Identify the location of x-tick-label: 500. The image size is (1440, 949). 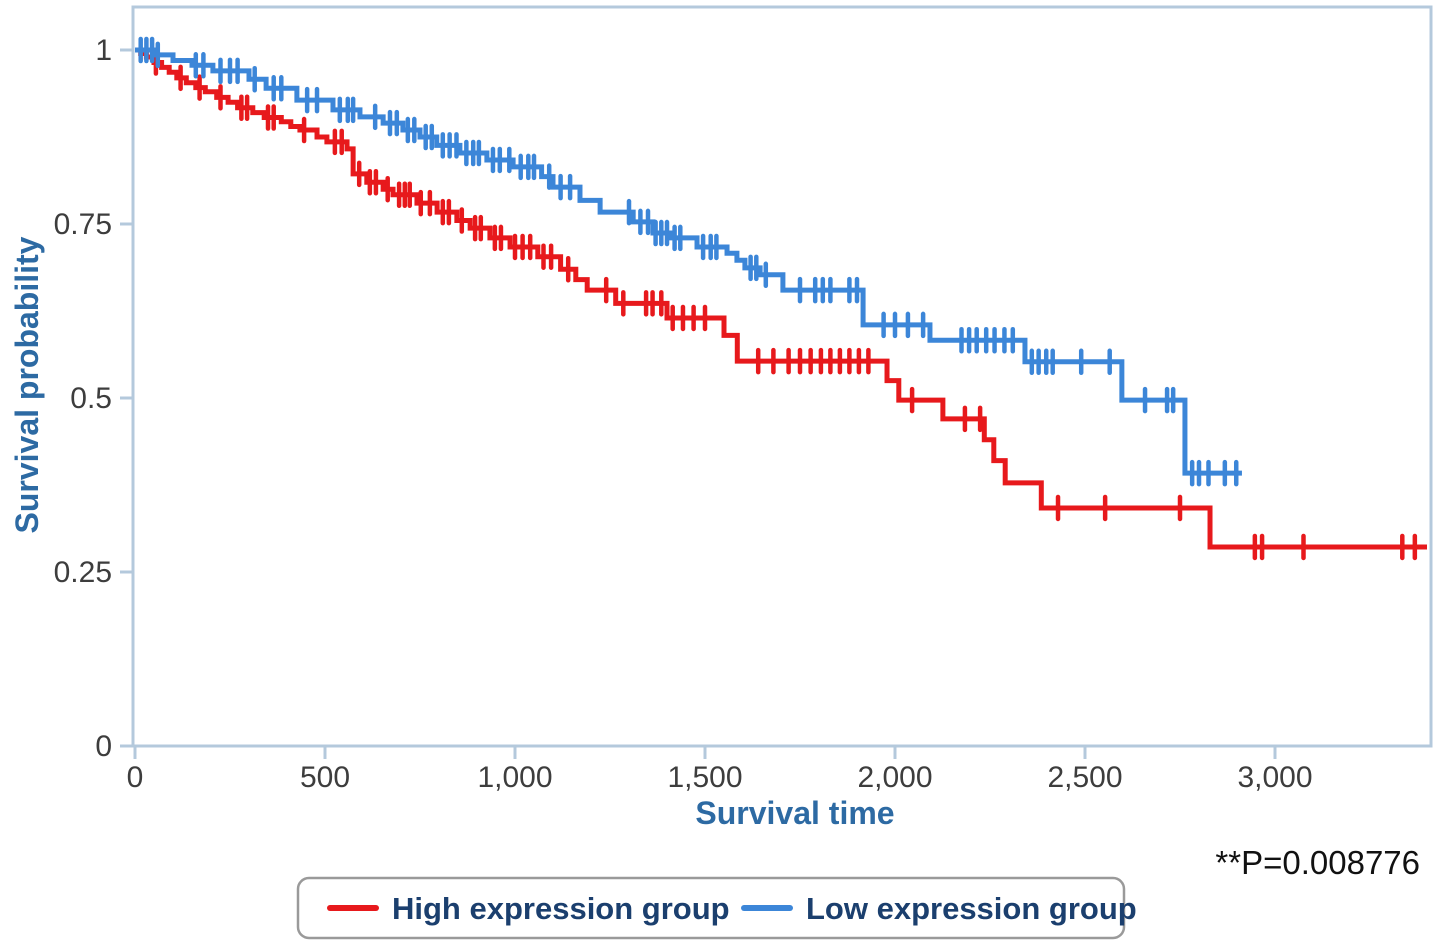
(325, 777).